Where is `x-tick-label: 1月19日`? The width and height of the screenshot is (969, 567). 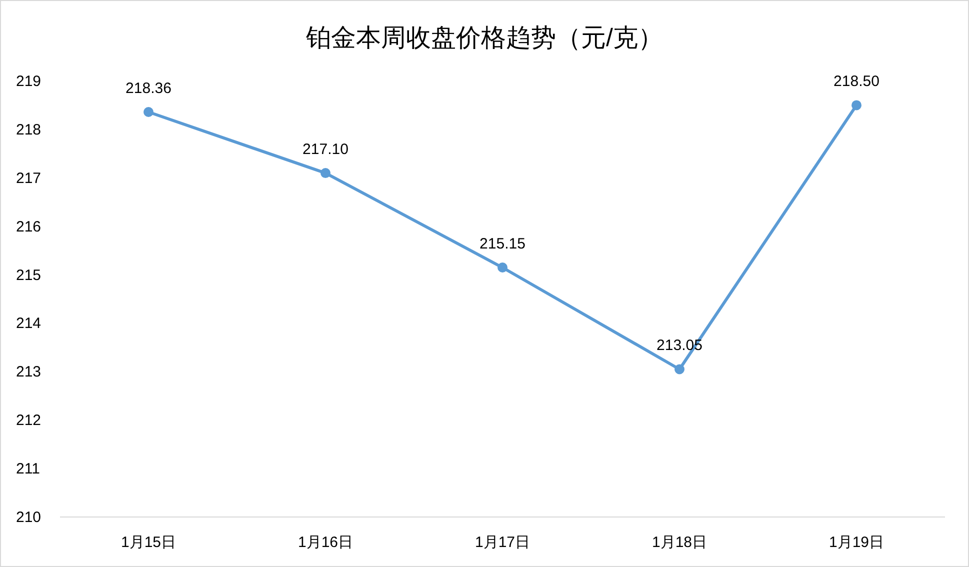 x-tick-label: 1月19日 is located at coordinates (856, 542).